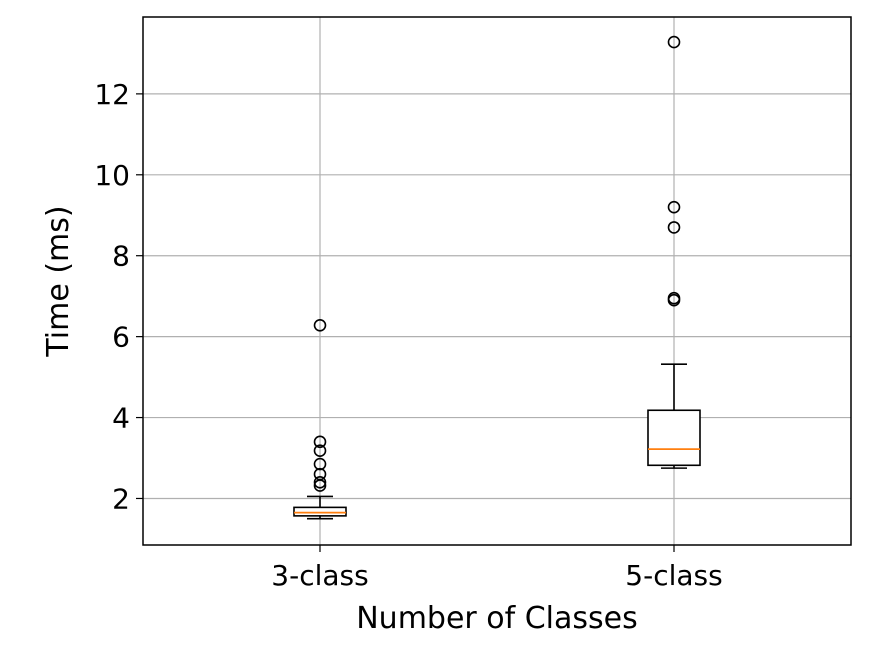 The width and height of the screenshot is (870, 655). Describe the element at coordinates (112, 175) in the screenshot. I see `y-tick-label: 10` at that location.